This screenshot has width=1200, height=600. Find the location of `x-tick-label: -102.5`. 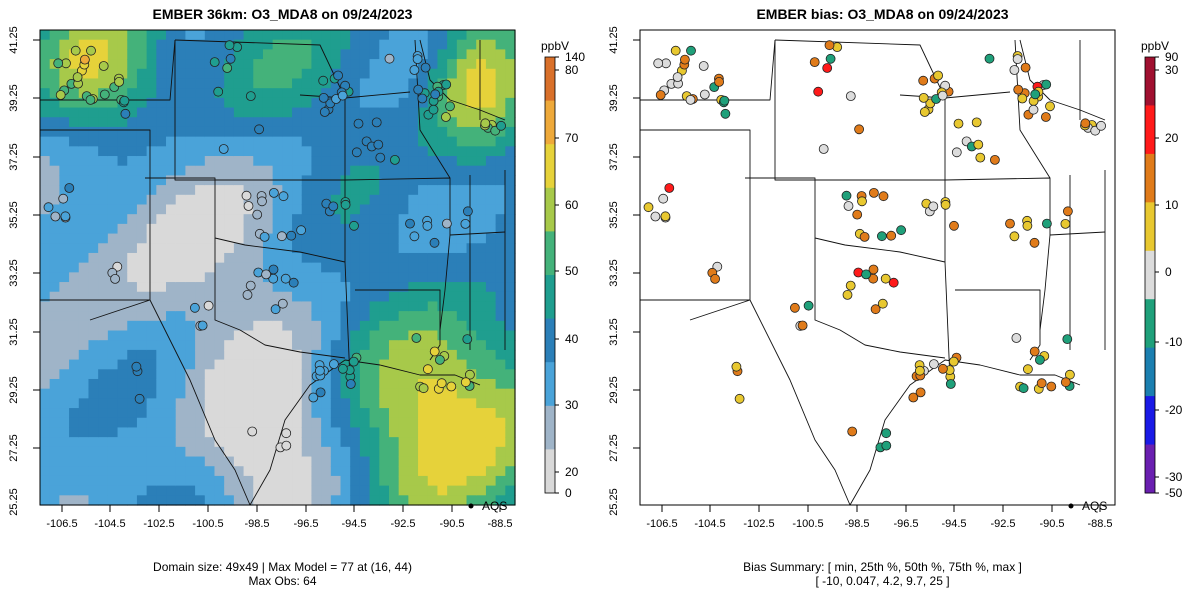

x-tick-label: -102.5 is located at coordinates (758, 524).